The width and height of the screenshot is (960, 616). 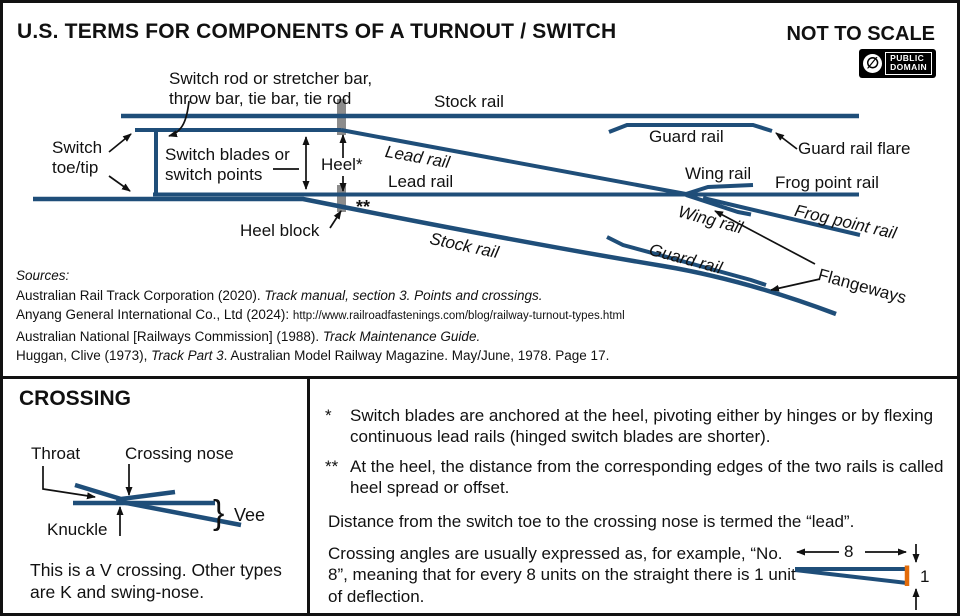 I want to click on label-lead-rail-straight: Lead rail, so click(x=421, y=181).